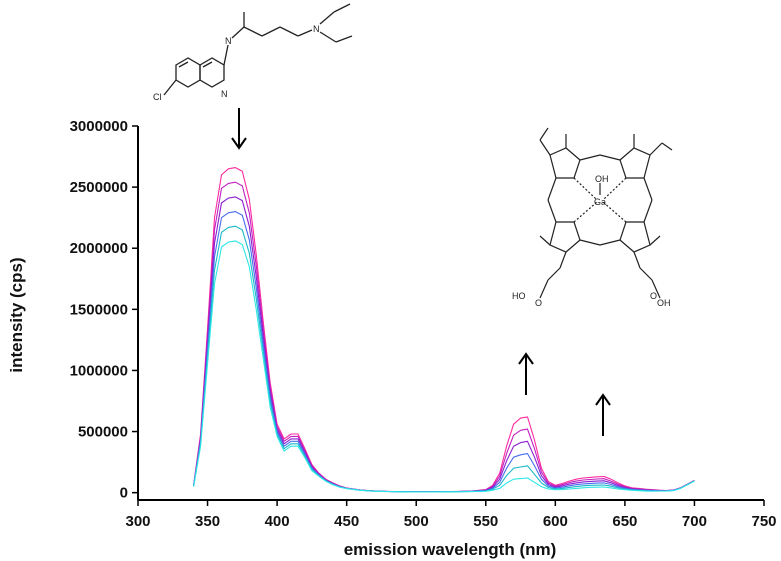 The image size is (781, 561). Describe the element at coordinates (555, 521) in the screenshot. I see `x-tick-label: 600` at that location.